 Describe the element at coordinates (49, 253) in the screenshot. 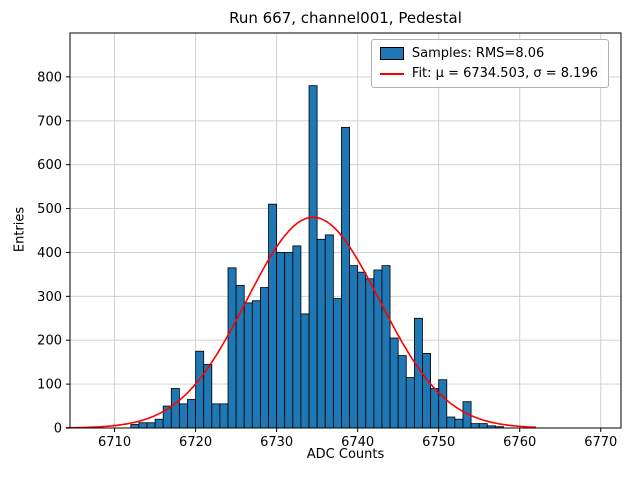

I see `y-tick-label: 400` at that location.